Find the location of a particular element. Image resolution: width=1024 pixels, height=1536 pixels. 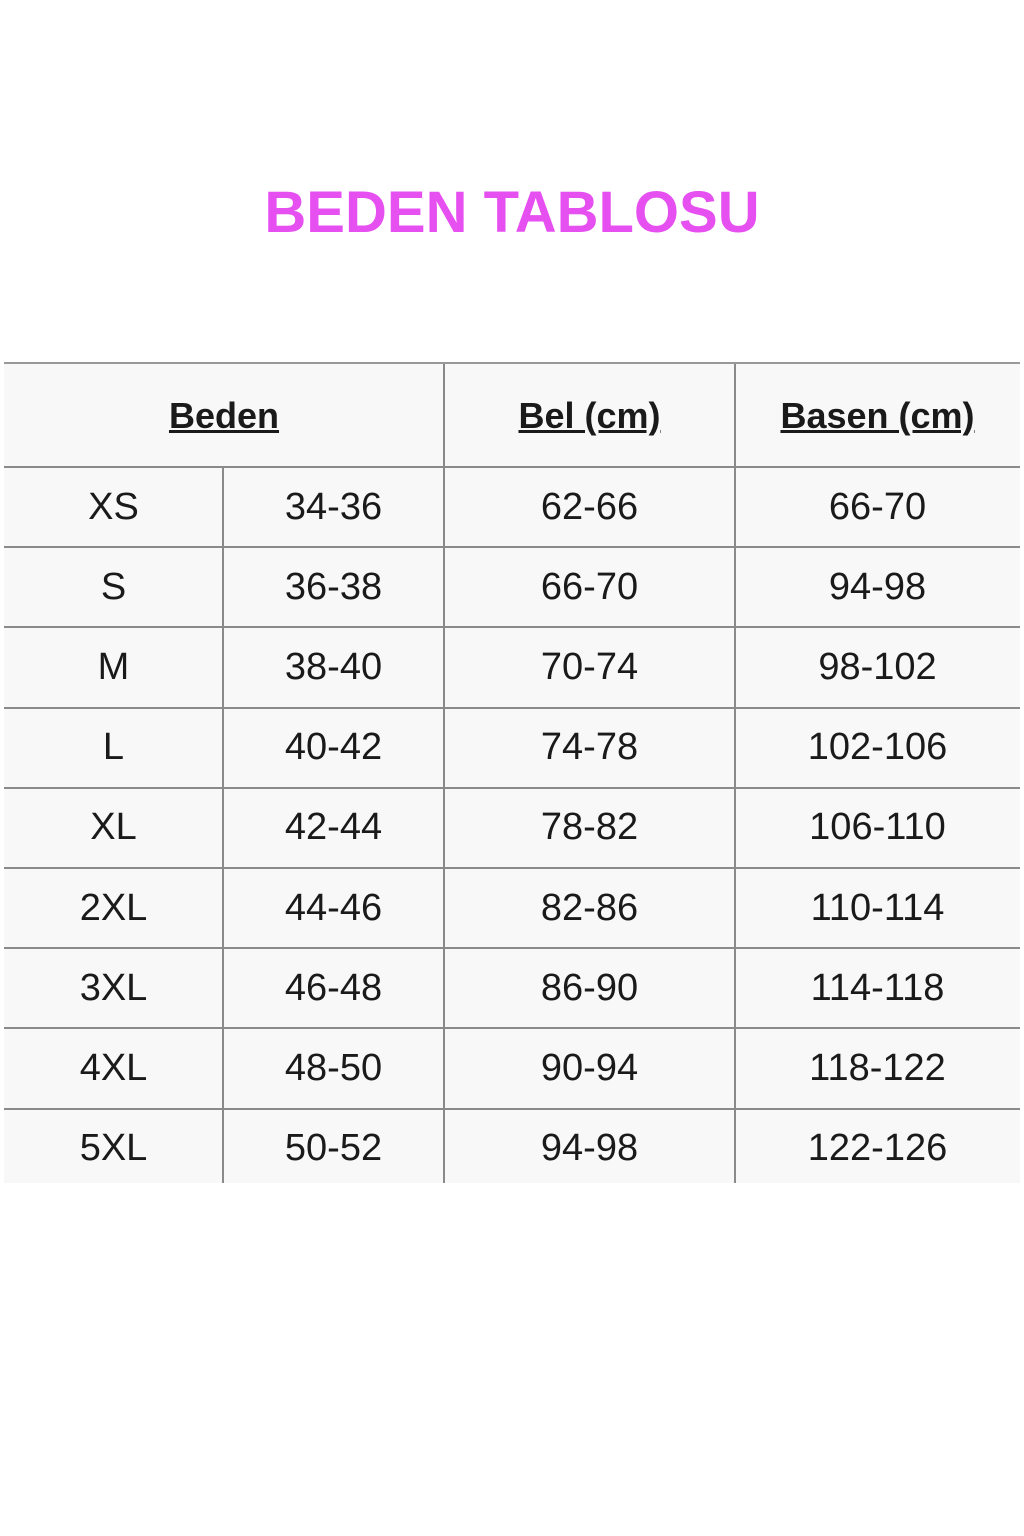

table-cell: S is located at coordinates (113, 586).